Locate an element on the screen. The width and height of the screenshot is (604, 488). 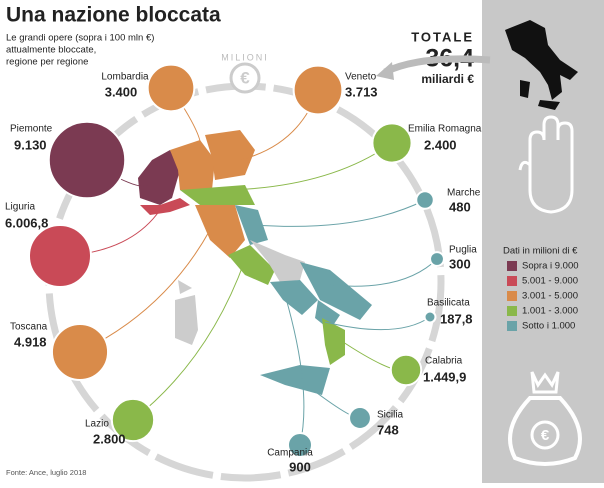
region-name: Piemonte is located at coordinates (31, 129).